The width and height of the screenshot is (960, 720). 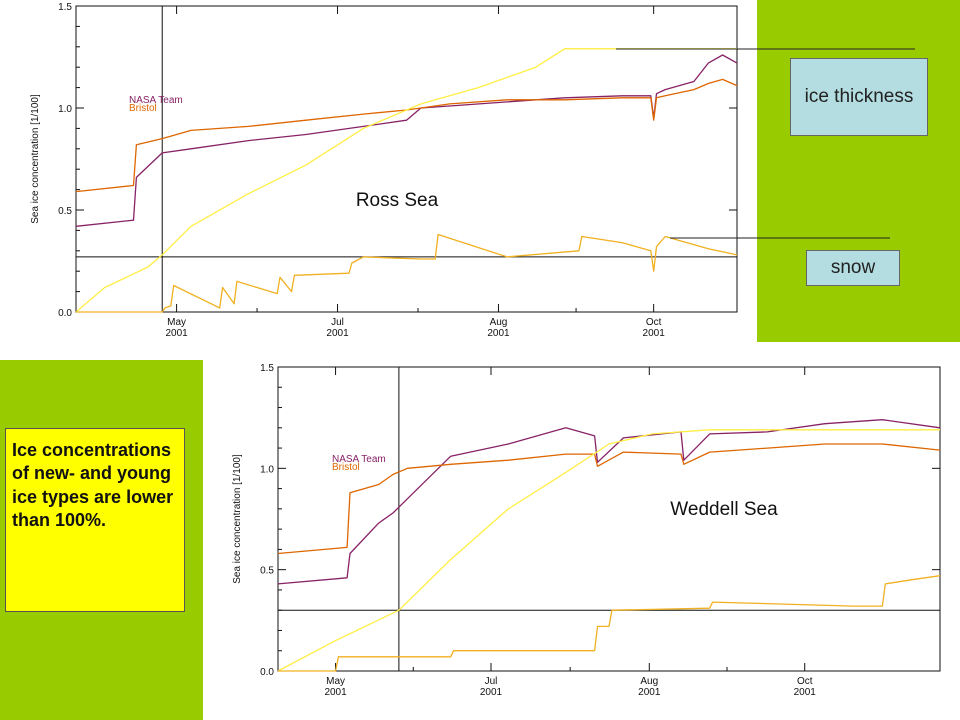 What do you see at coordinates (397, 200) in the screenshot?
I see `ross-sea-region-label: Ross Sea` at bounding box center [397, 200].